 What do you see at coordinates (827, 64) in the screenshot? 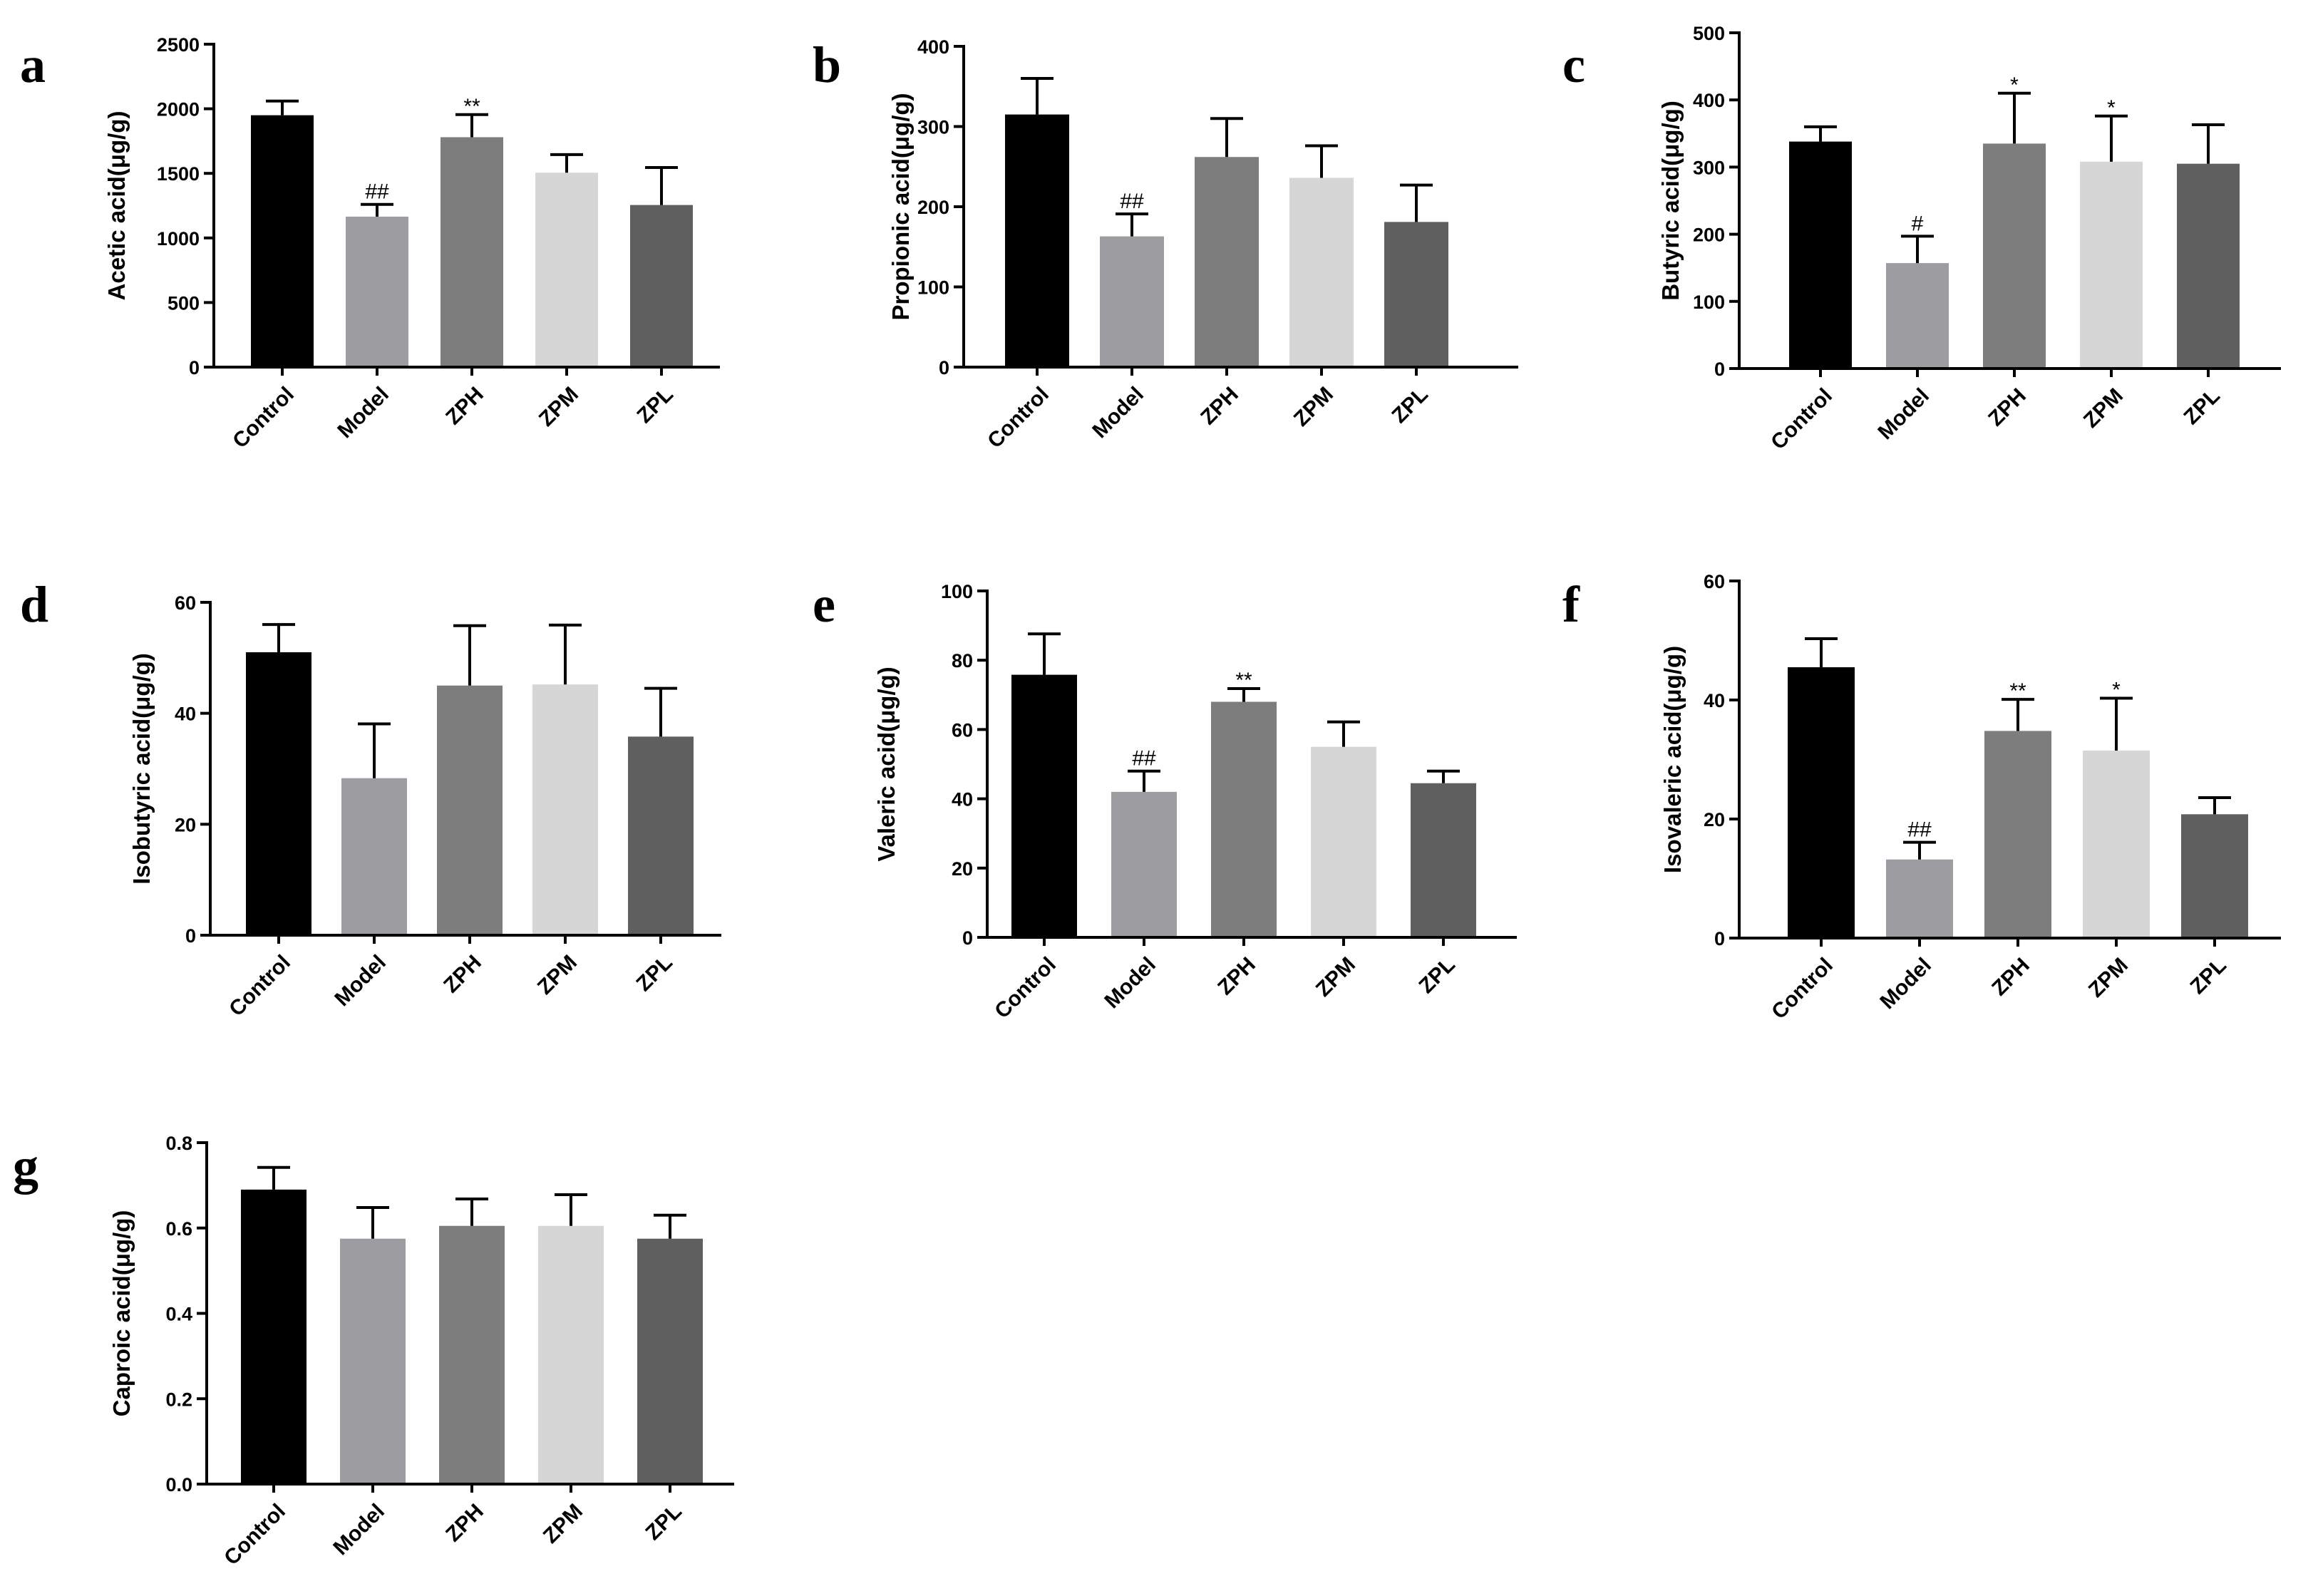
I see `panel-letter-b: b` at bounding box center [827, 64].